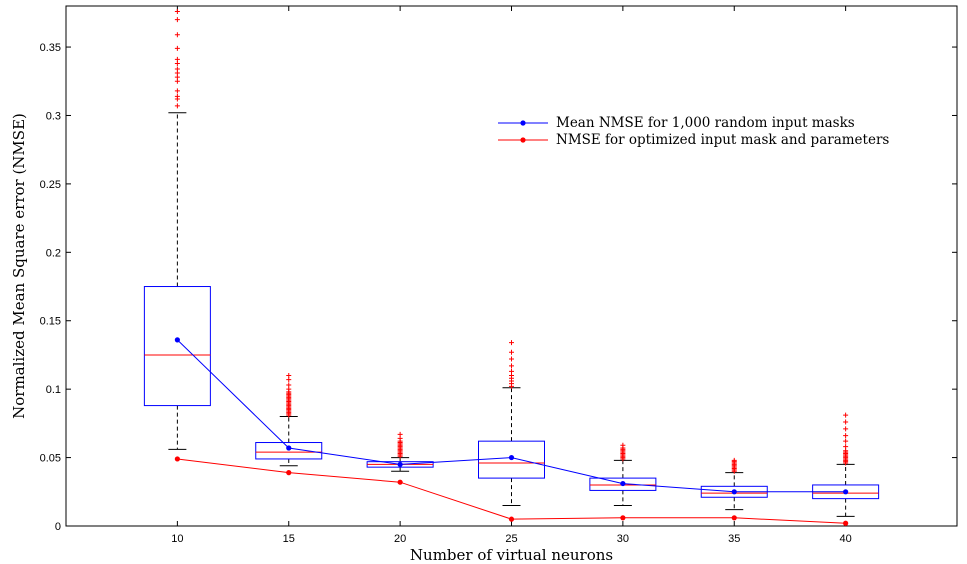  What do you see at coordinates (53, 390) in the screenshot?
I see `y-tick-label: 0.1` at bounding box center [53, 390].